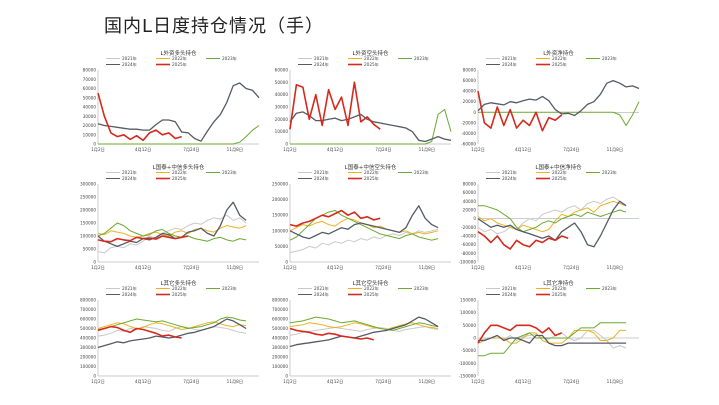 This screenshot has width=719, height=405. I want to click on y-tick-label: -150000, so click(468, 376).